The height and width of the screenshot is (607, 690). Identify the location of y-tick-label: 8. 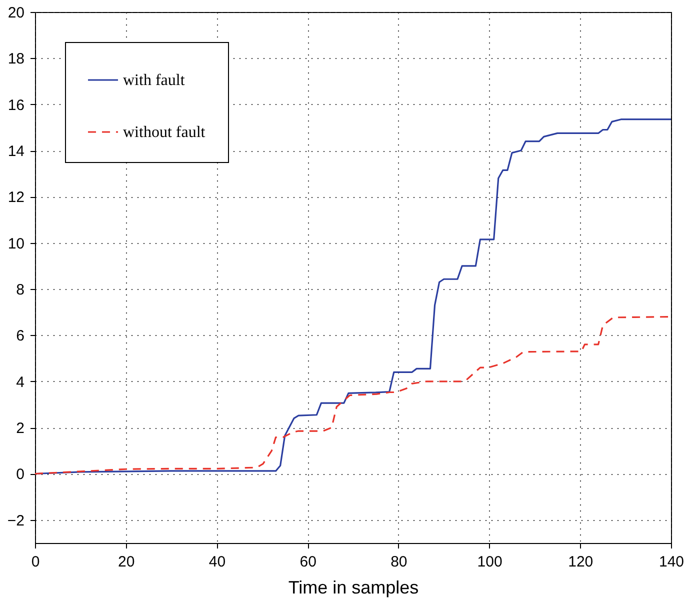
(20, 290).